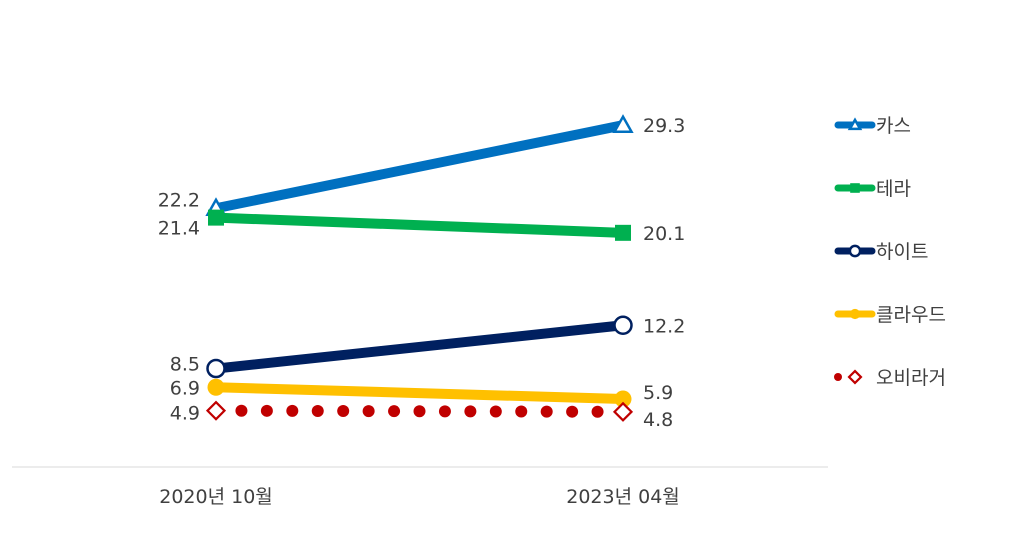 This screenshot has height=541, width=1017. I want to click on series-1-line, so click(419, 167).